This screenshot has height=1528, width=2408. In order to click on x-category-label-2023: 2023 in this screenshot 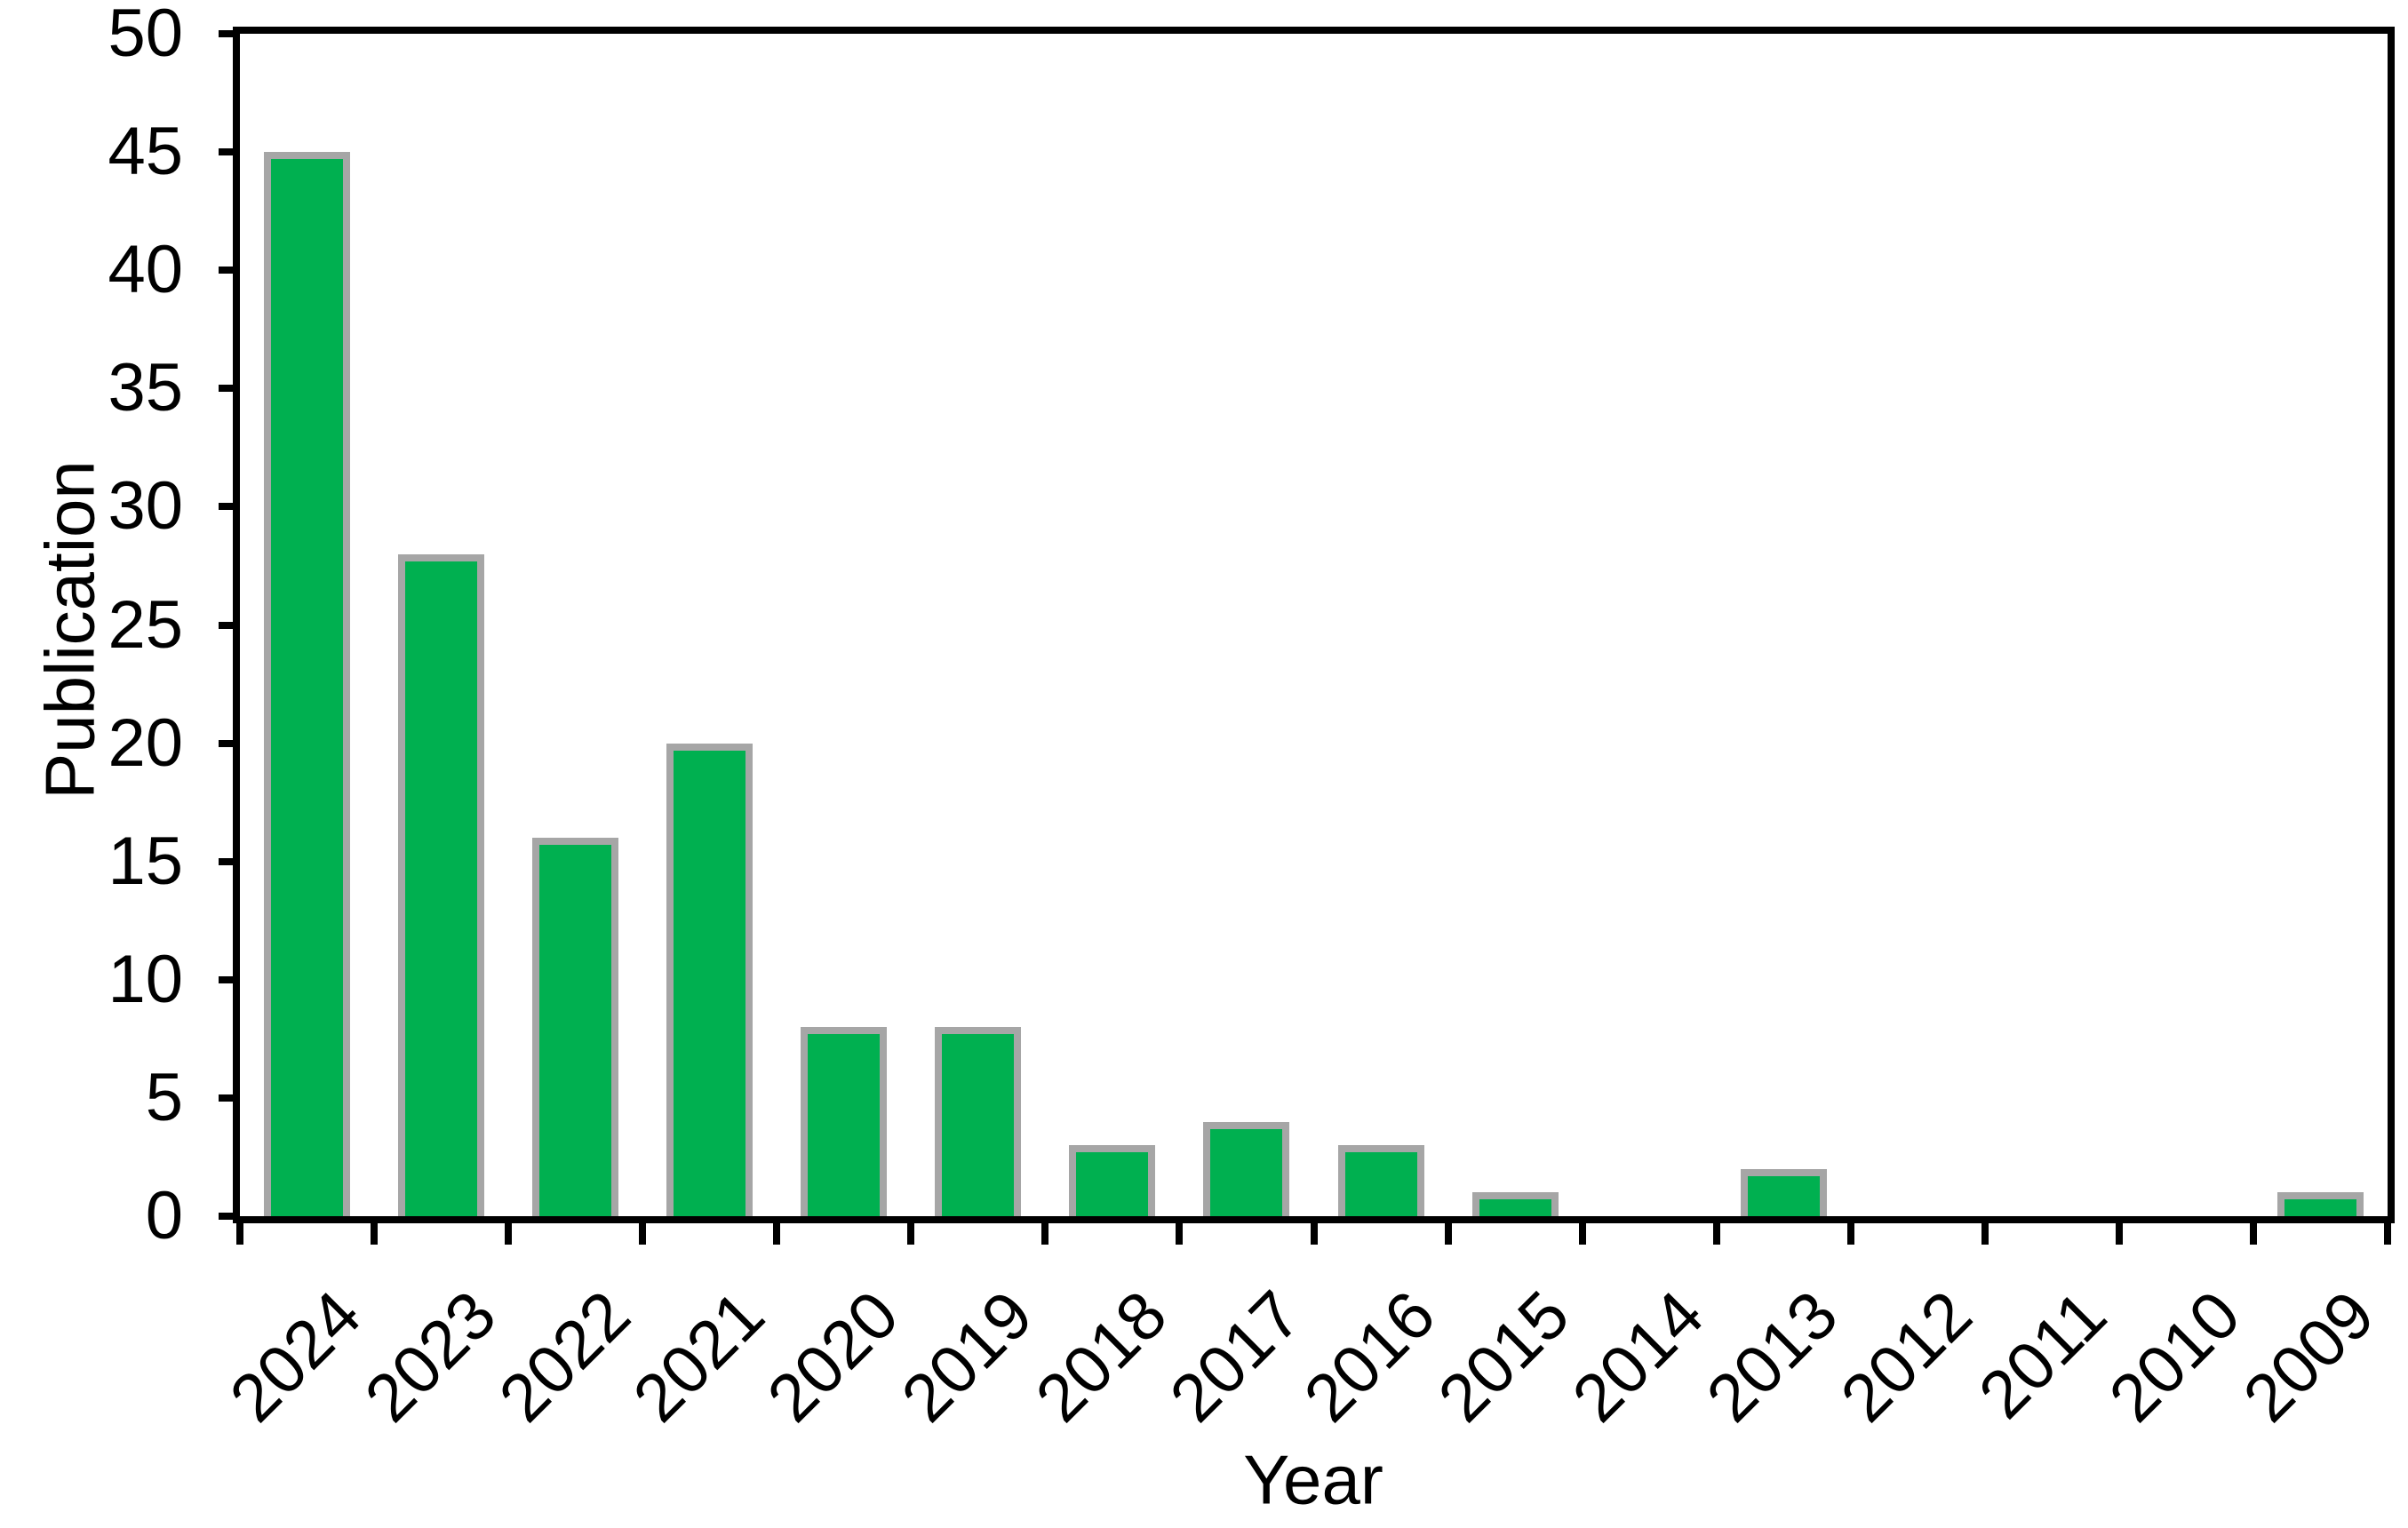, I will do `click(430, 1356)`.